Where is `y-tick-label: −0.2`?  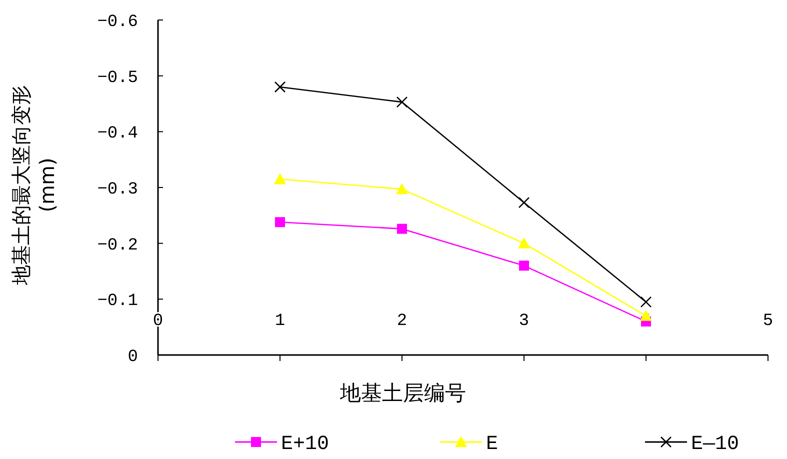
y-tick-label: −0.2 is located at coordinates (117, 246).